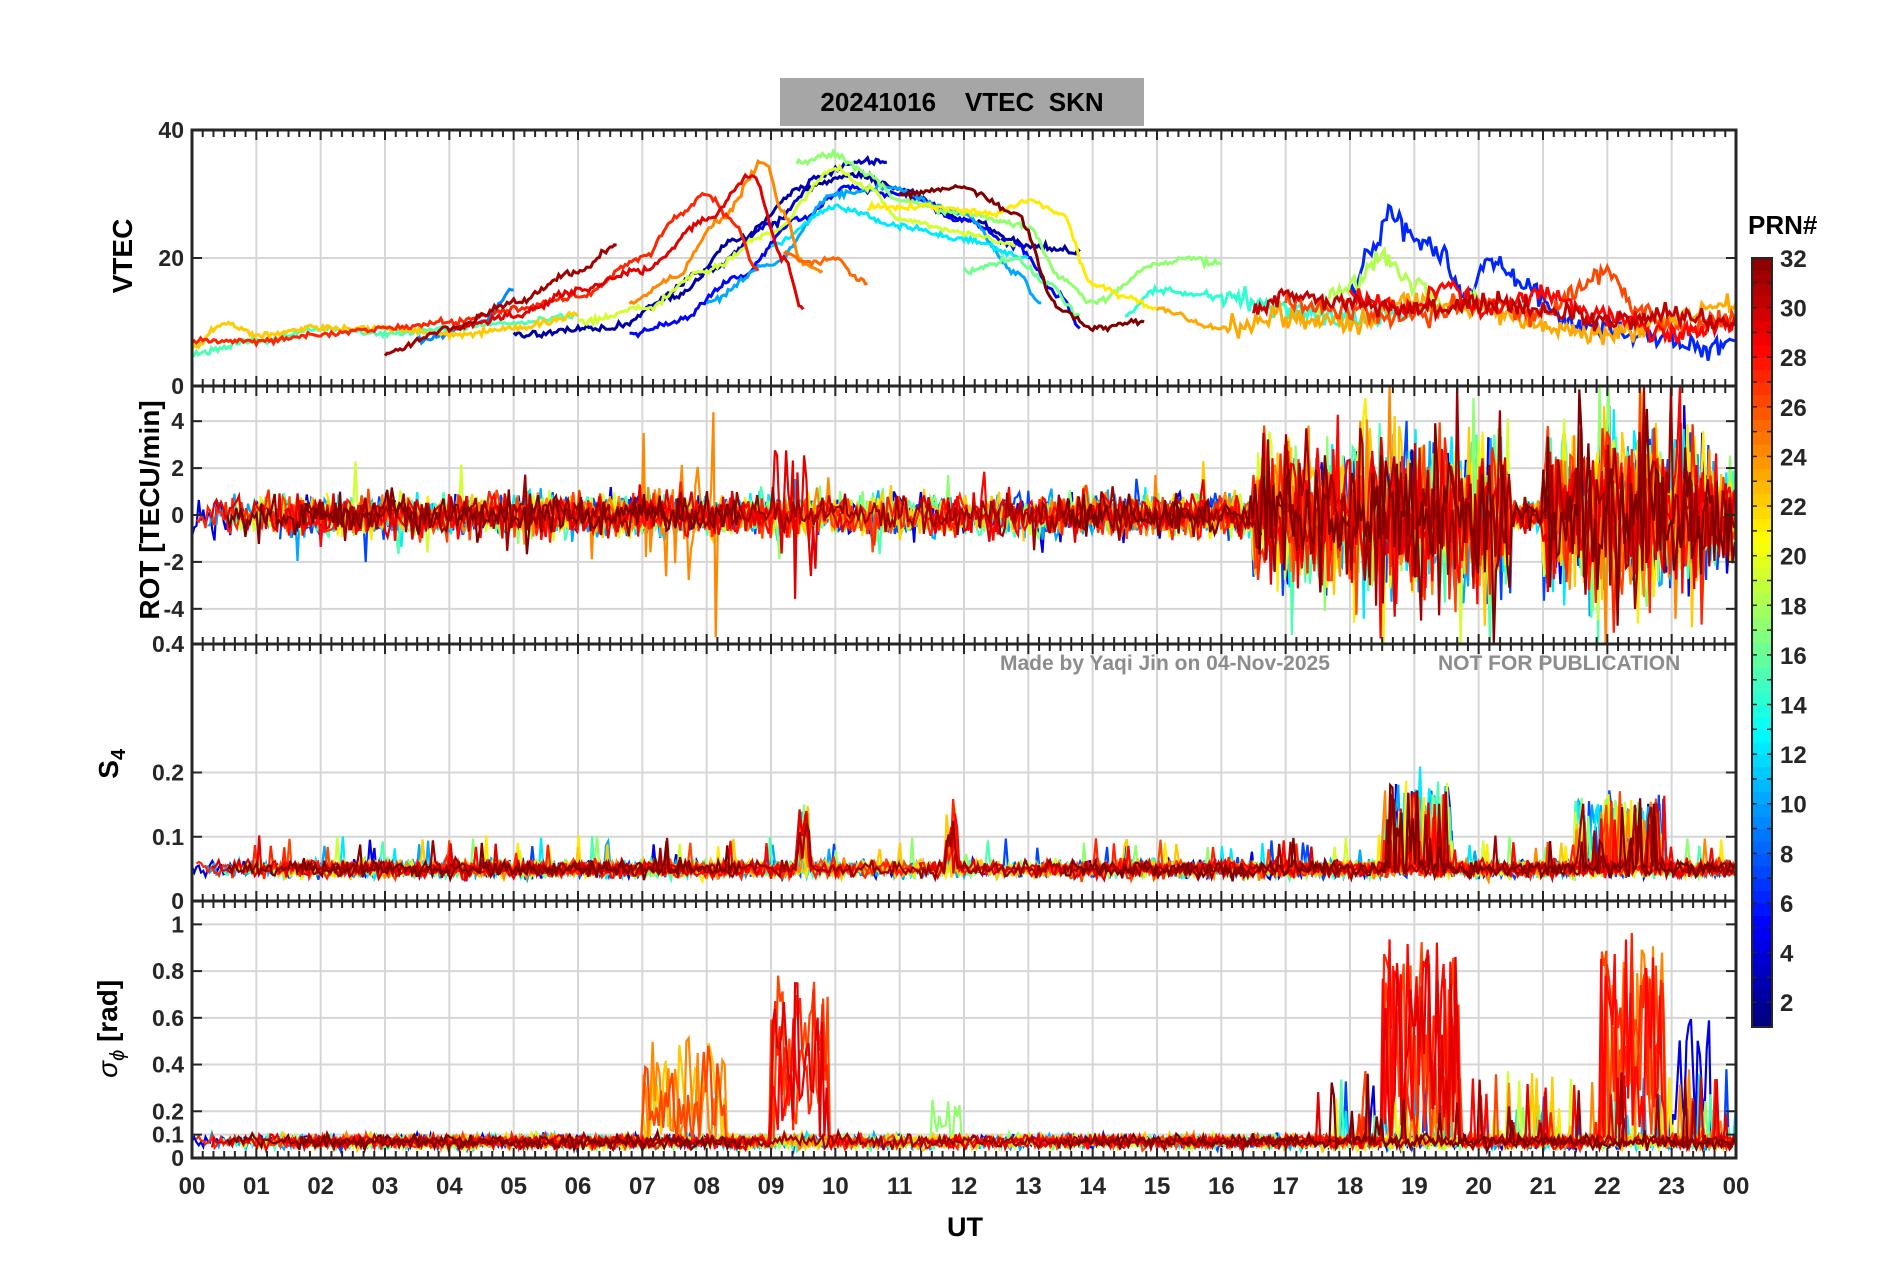 The height and width of the screenshot is (1272, 1902). I want to click on colorbar-frame, so click(1762, 642).